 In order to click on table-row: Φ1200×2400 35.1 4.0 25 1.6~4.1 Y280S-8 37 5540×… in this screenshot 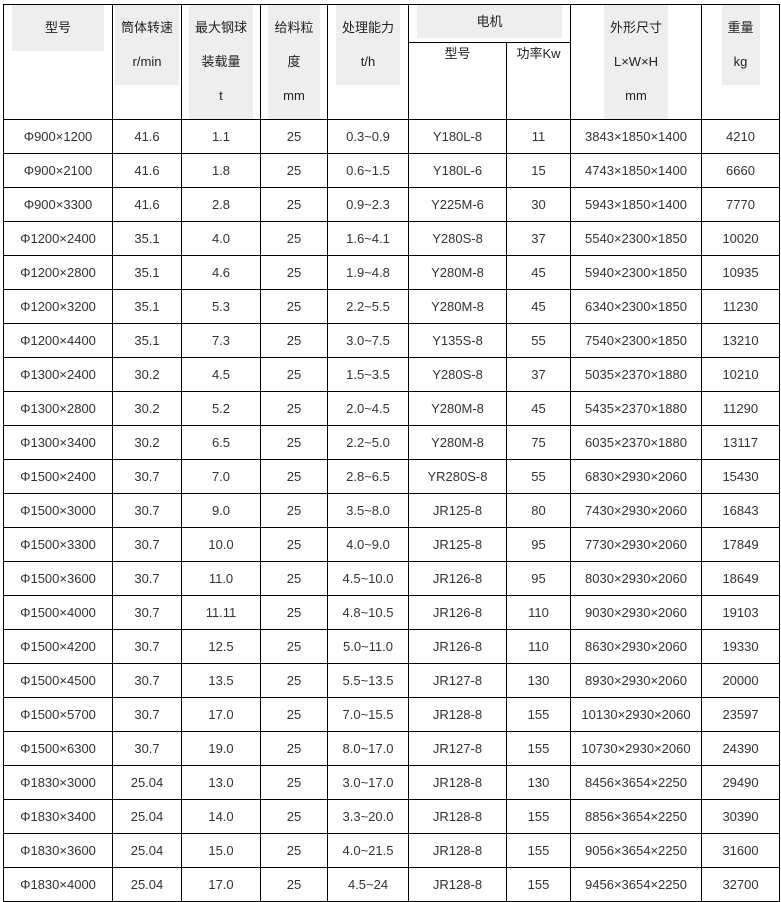, I will do `click(392, 238)`.